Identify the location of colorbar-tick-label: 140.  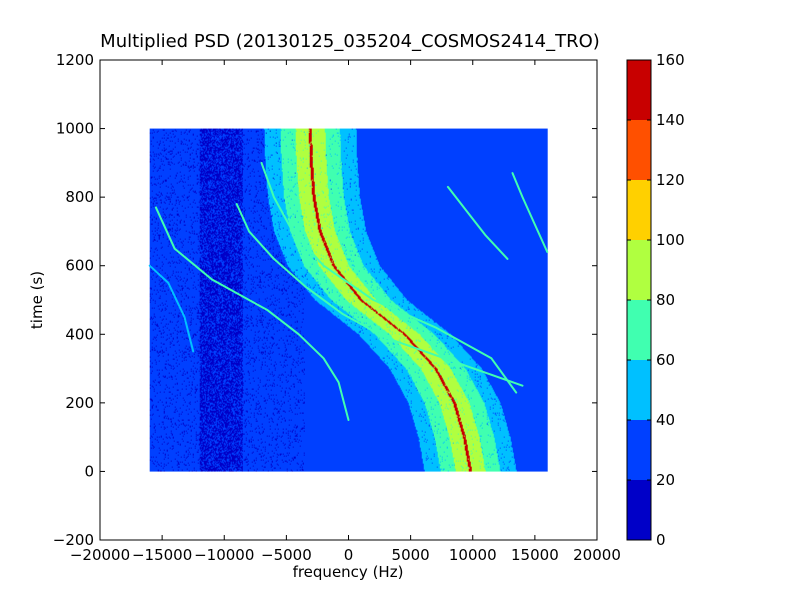
(670, 120).